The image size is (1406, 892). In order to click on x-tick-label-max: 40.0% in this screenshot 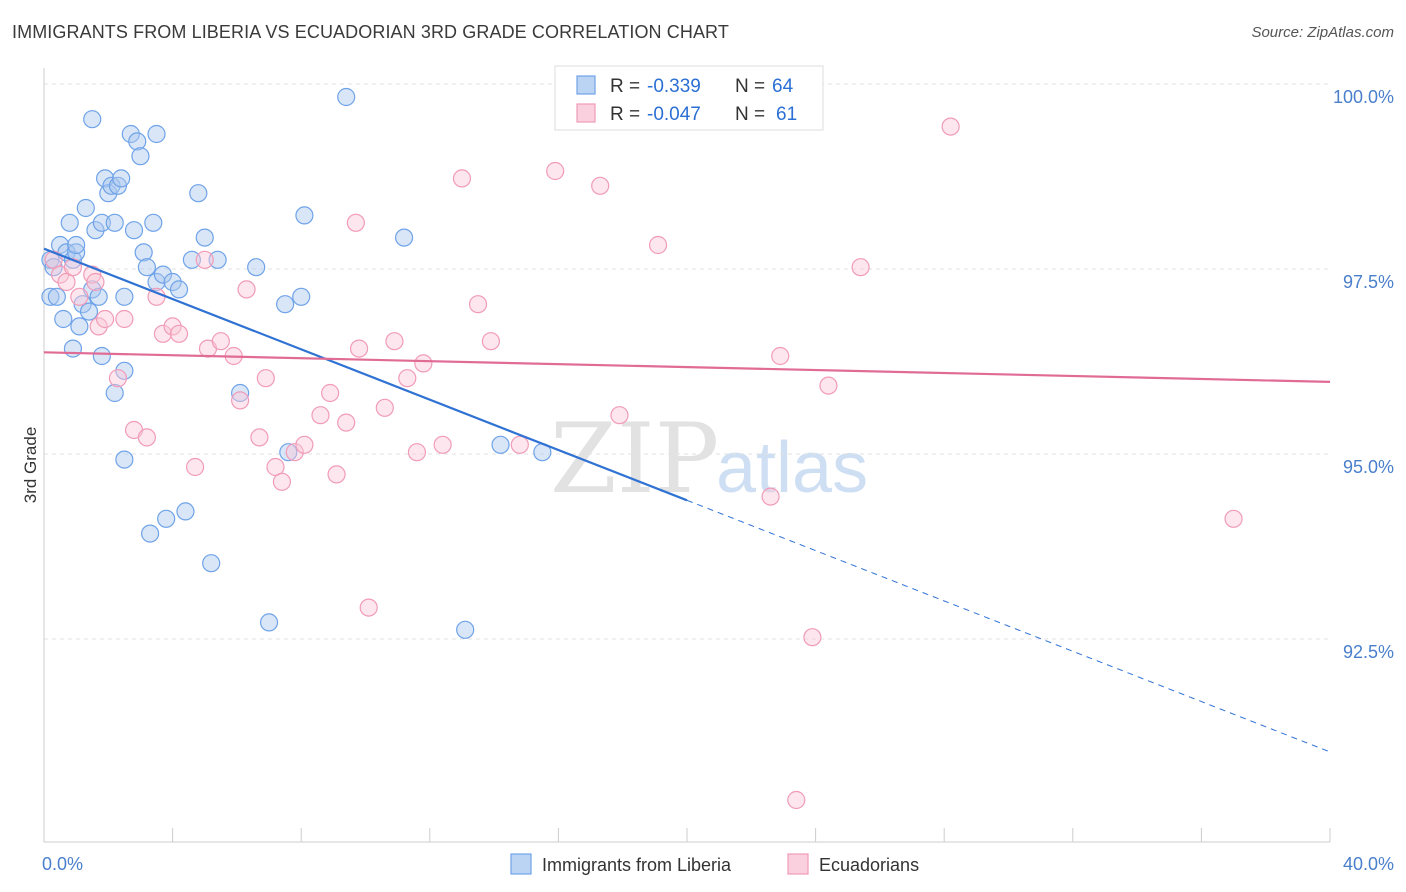, I will do `click(1368, 864)`.